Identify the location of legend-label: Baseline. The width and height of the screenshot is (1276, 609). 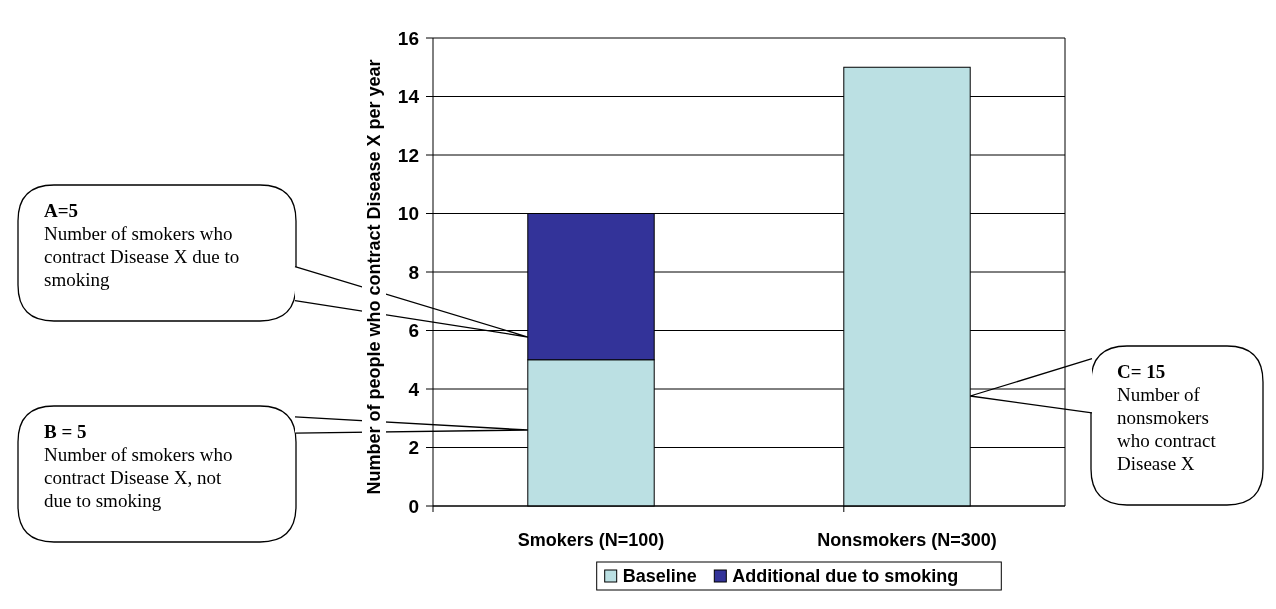
(659, 576).